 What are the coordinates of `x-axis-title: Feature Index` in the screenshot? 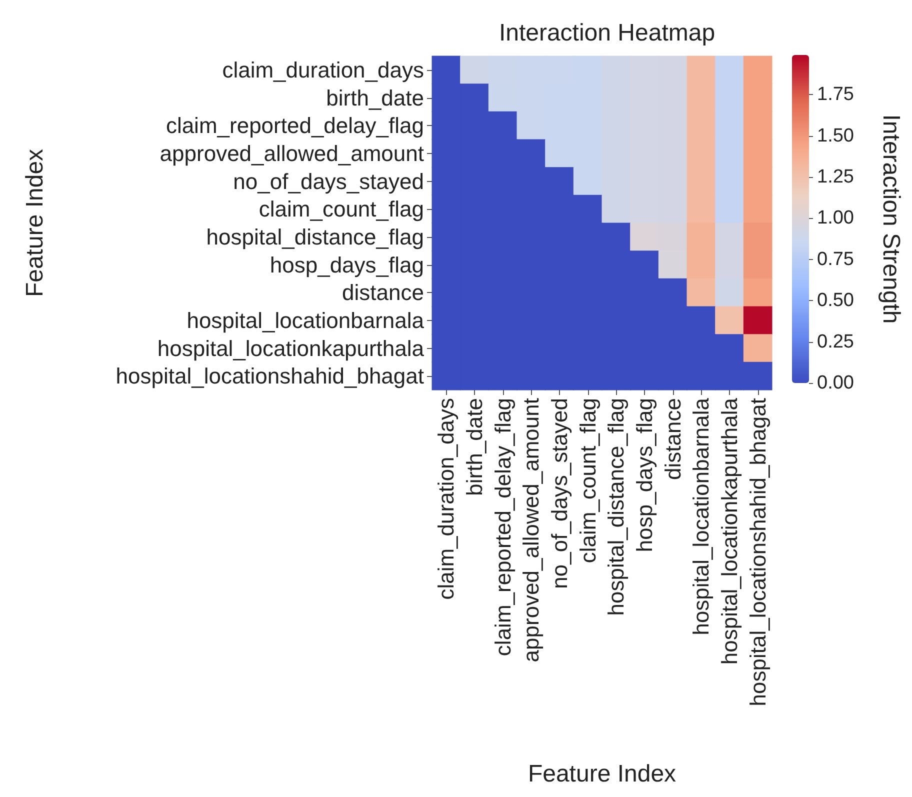 It's located at (602, 774).